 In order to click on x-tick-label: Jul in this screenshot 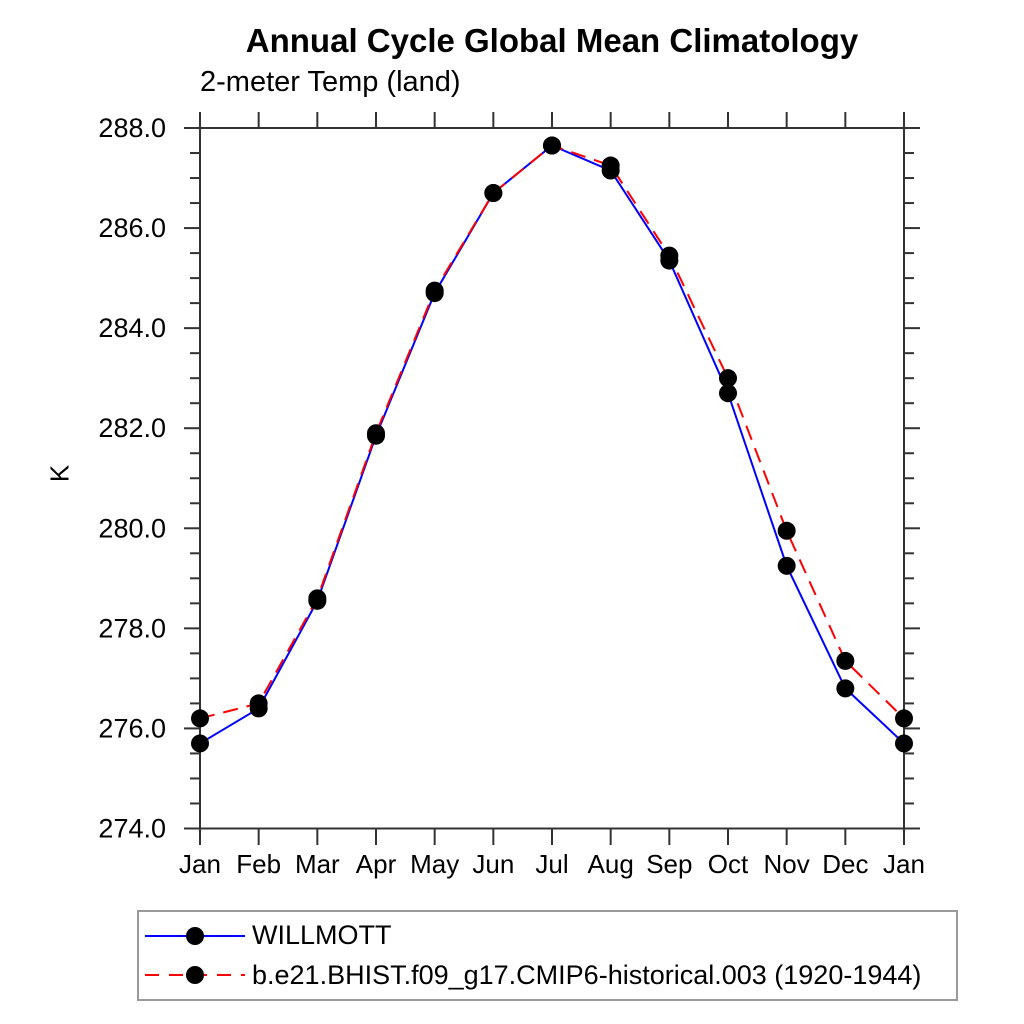, I will do `click(551, 864)`.